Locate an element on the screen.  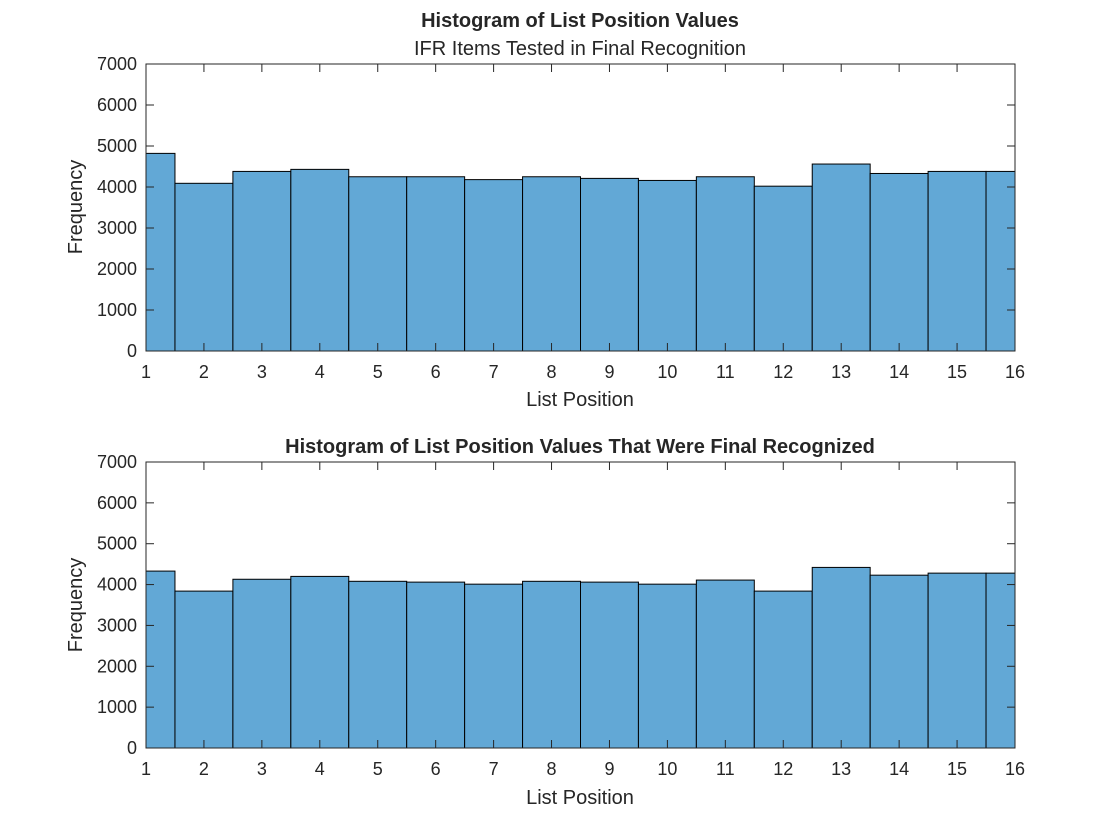
bottom-x-axis-label: List Position is located at coordinates (580, 798).